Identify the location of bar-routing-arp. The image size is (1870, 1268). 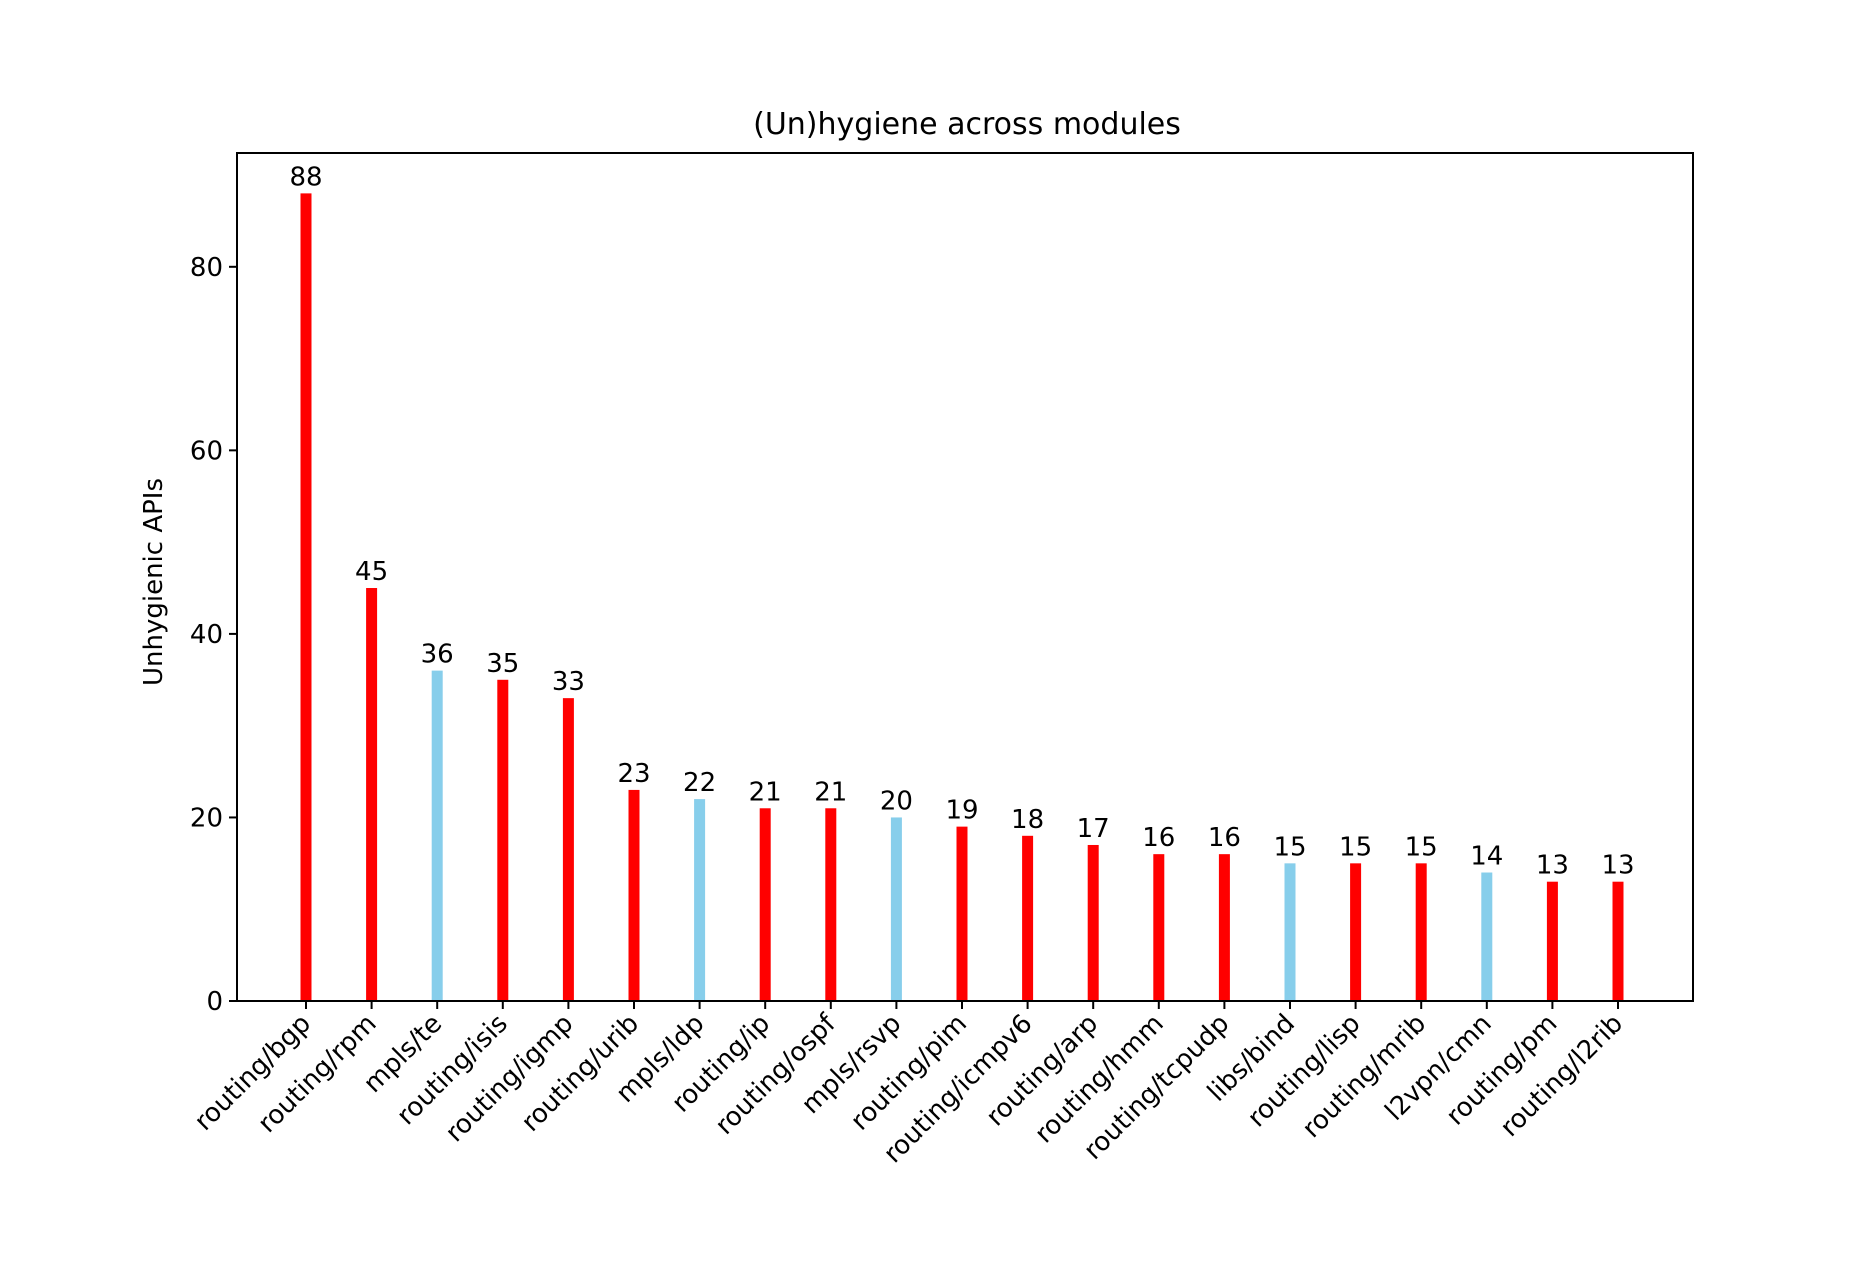
(1093, 922).